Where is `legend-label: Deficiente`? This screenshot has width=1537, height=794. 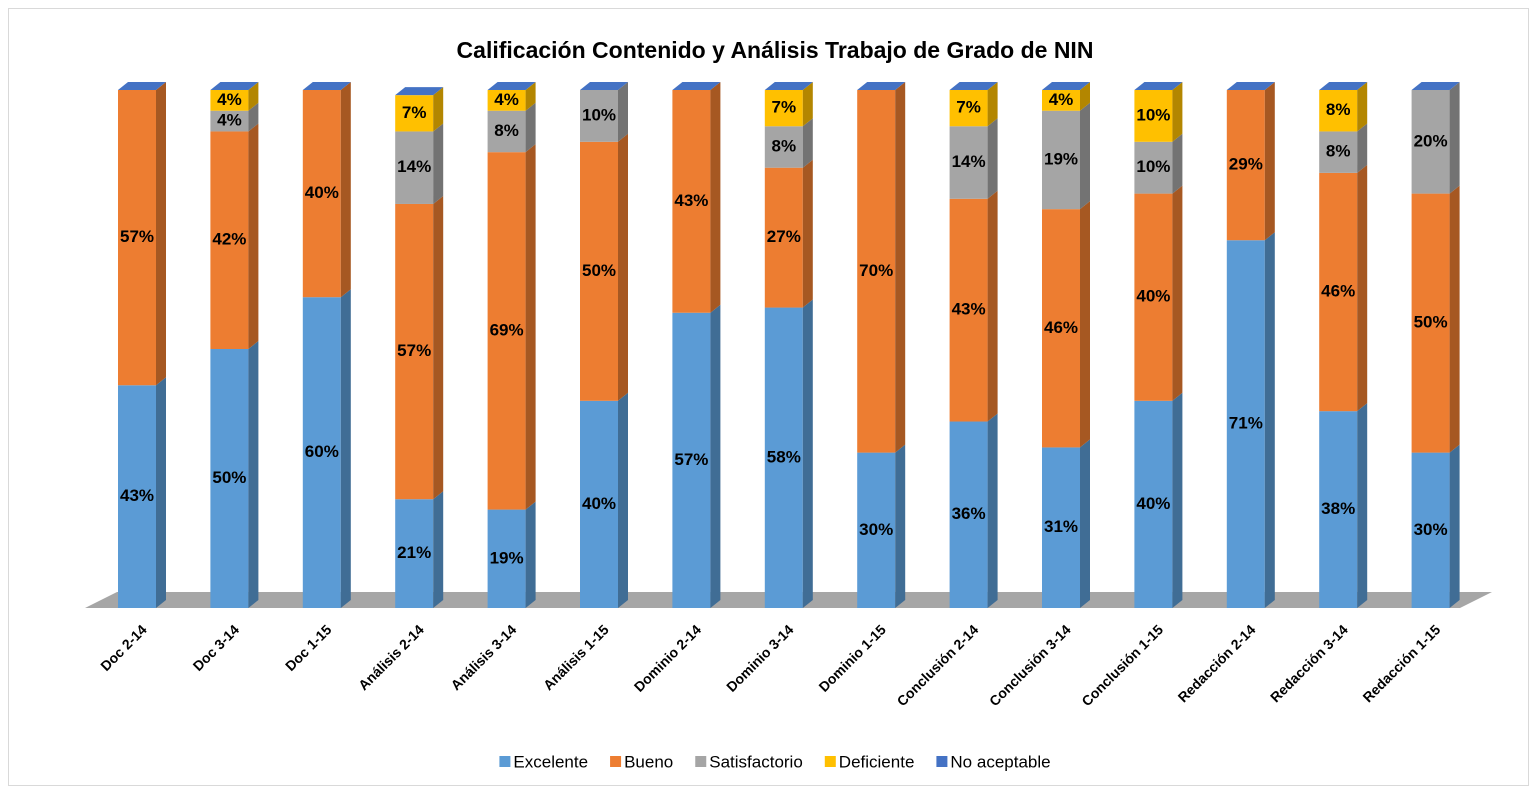 legend-label: Deficiente is located at coordinates (877, 761).